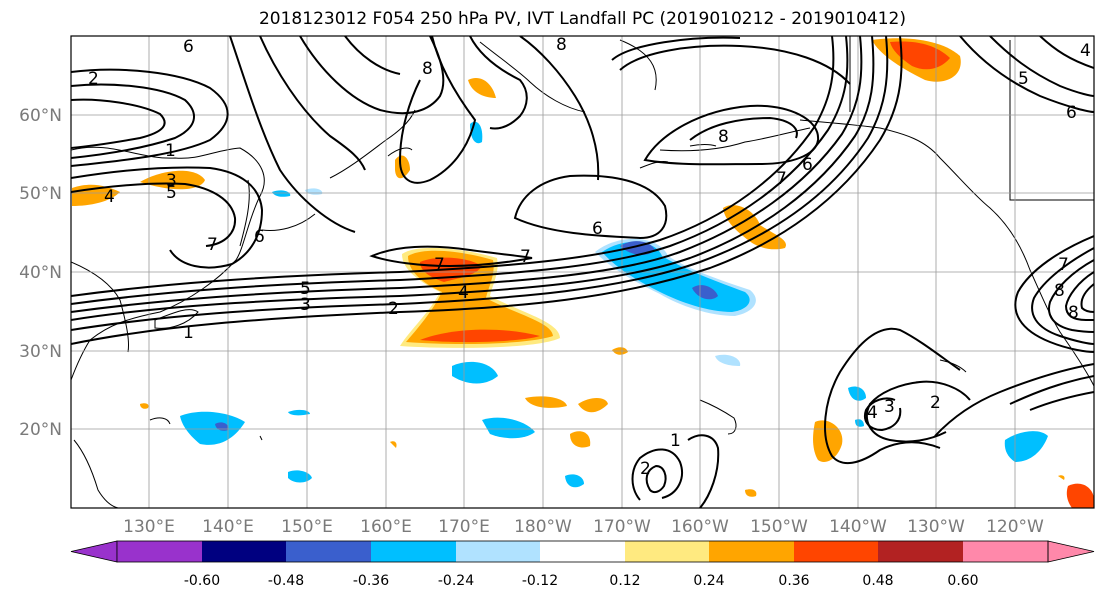  I want to click on colorbar-tick-label: -0.24, so click(456, 581).